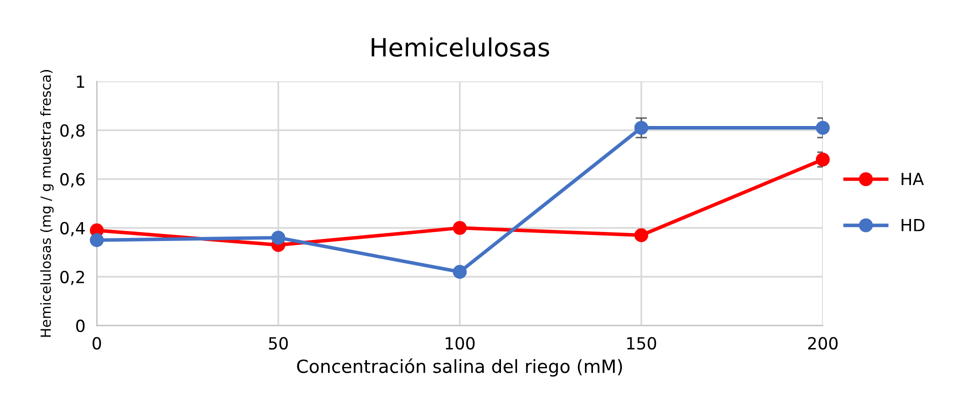 The height and width of the screenshot is (407, 968). What do you see at coordinates (72, 180) in the screenshot?
I see `y-tick-label: 0,6` at bounding box center [72, 180].